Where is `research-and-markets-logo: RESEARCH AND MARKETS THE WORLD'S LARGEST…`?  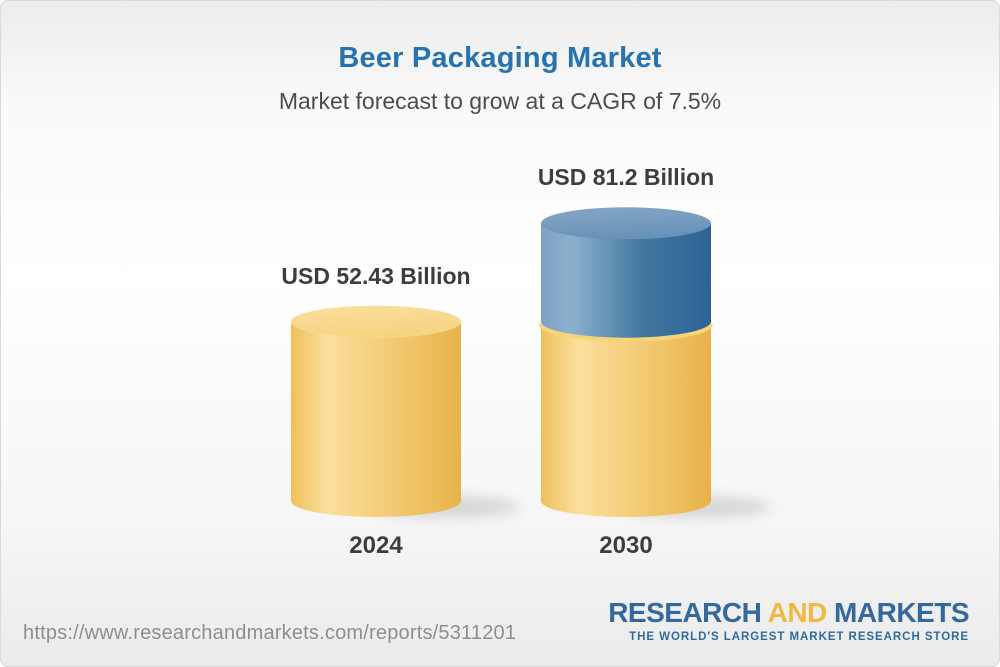 research-and-markets-logo: RESEARCH AND MARKETS THE WORLD'S LARGEST… is located at coordinates (788, 621).